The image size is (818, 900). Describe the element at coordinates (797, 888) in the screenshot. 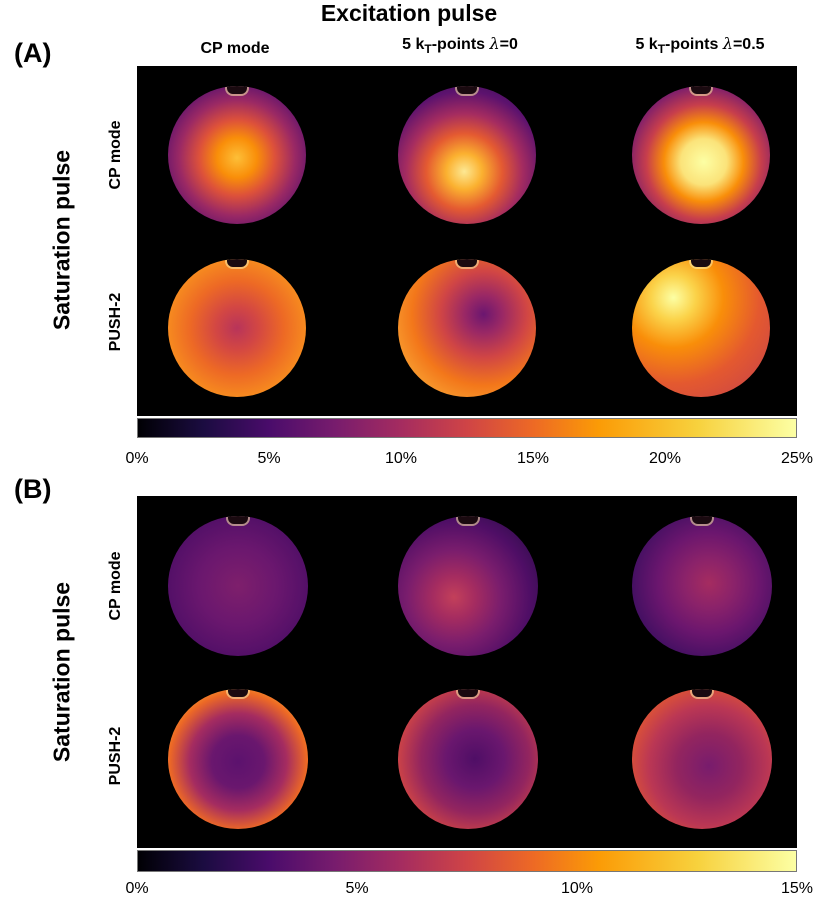

I see `panel-b-colorbar-tick: 15%` at that location.